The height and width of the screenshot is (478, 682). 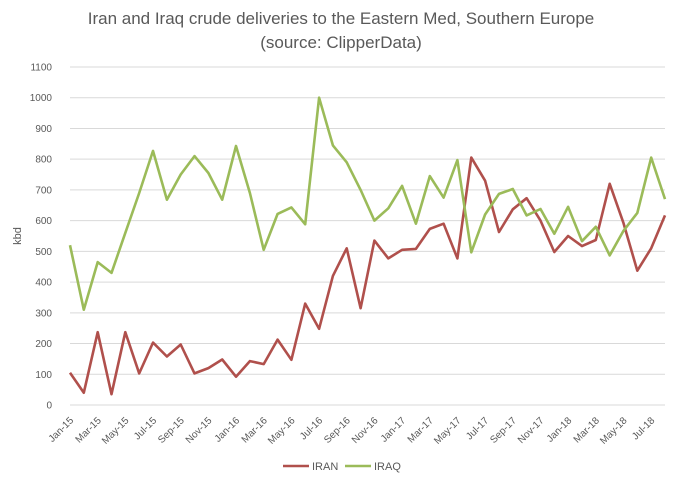 I want to click on y-tick-label: 0, so click(x=49, y=406).